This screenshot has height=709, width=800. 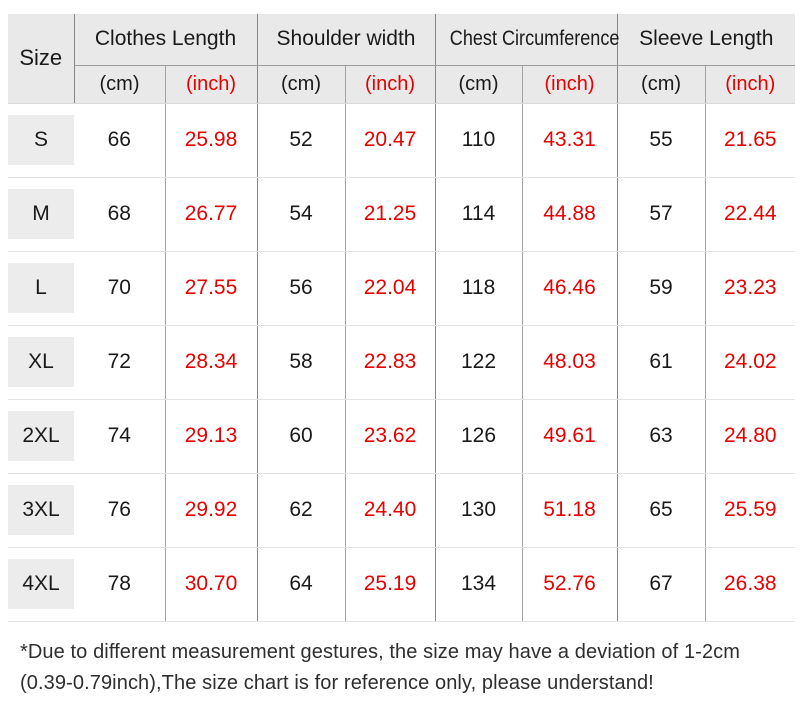 I want to click on size-label-cell: M, so click(x=41, y=214).